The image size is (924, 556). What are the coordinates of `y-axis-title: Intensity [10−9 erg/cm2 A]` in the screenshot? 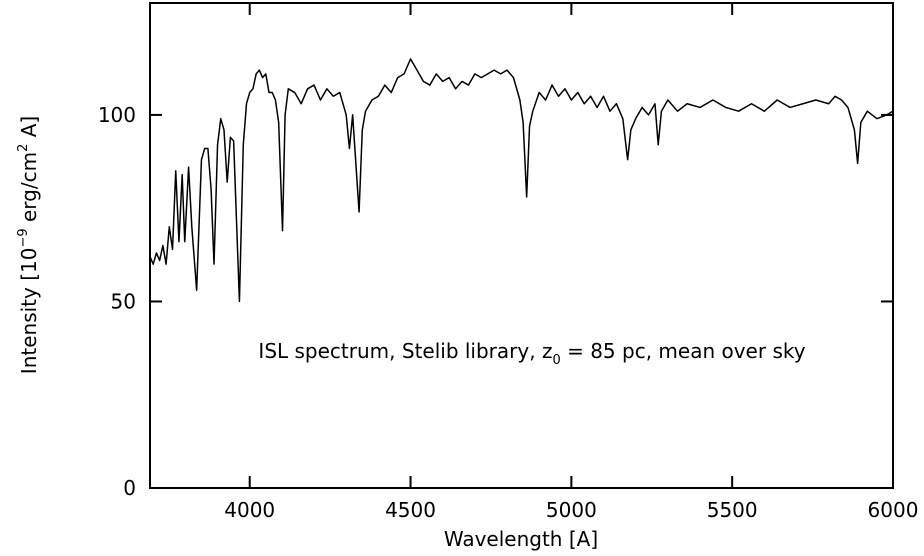 It's located at (28, 245).